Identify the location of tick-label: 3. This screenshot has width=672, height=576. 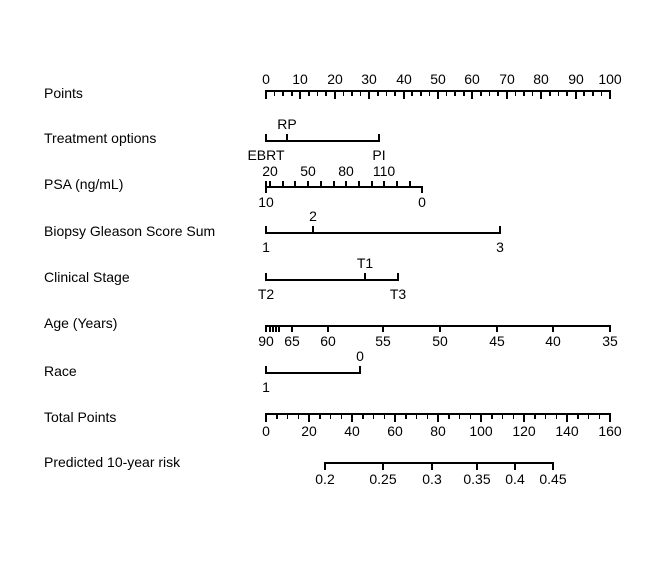
(500, 247).